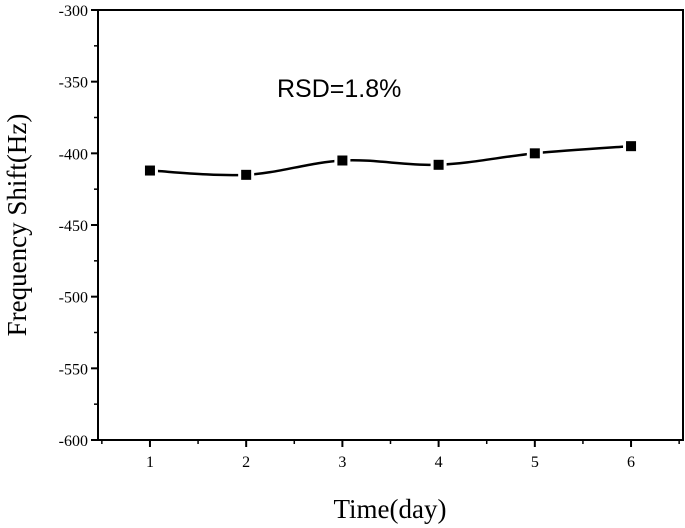 Image resolution: width=685 pixels, height=528 pixels. What do you see at coordinates (339, 89) in the screenshot?
I see `rsd-annotation: RSD=1.8%` at bounding box center [339, 89].